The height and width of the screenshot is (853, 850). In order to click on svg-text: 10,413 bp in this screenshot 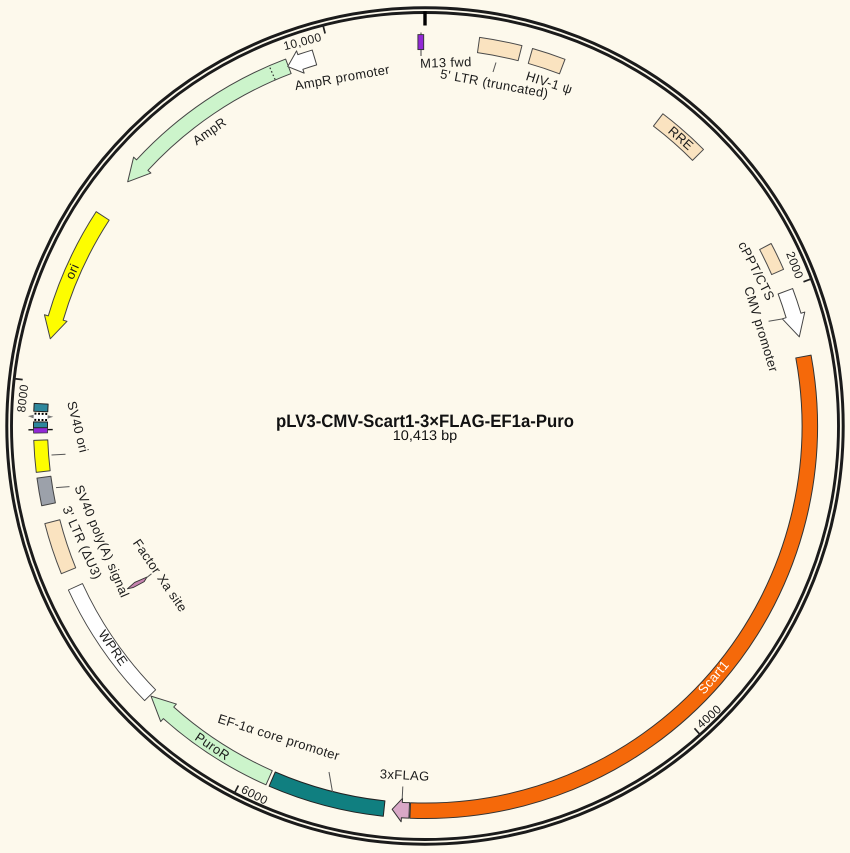, I will do `click(425, 435)`.